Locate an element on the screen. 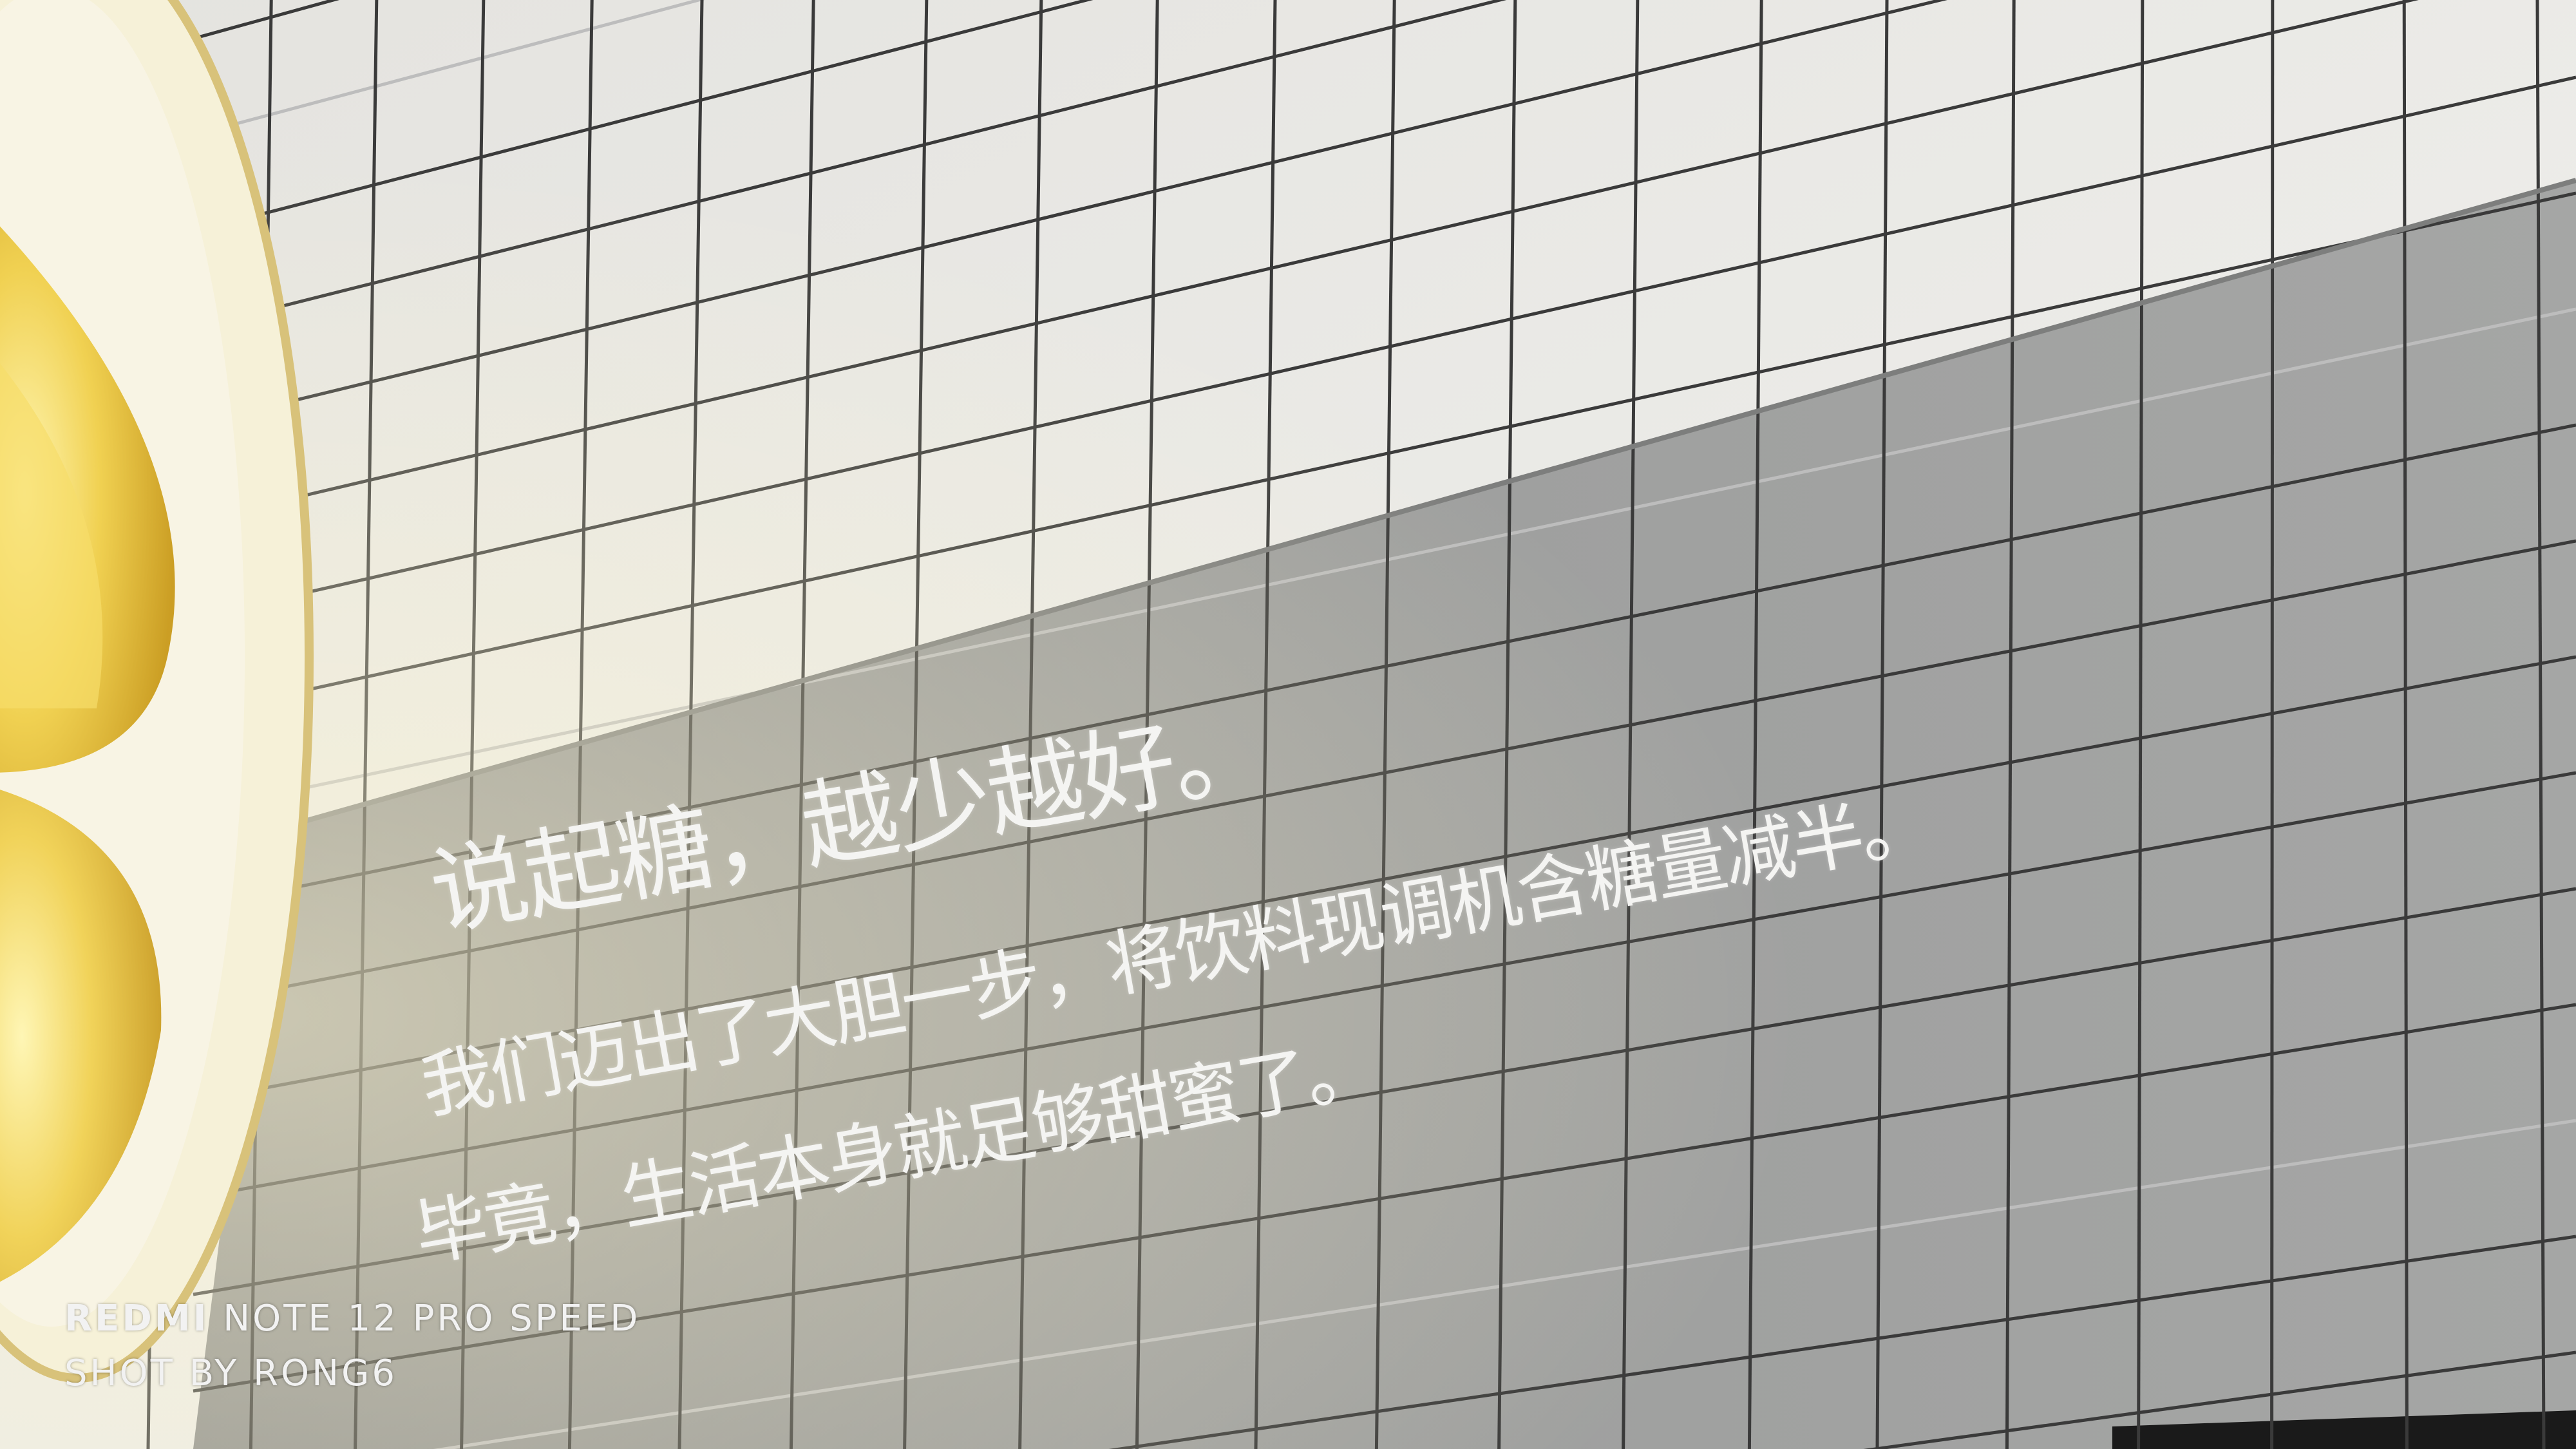 The height and width of the screenshot is (1449, 2576). camera-watermark: REDMI NOTE 12 PRO SPEED is located at coordinates (352, 1319).